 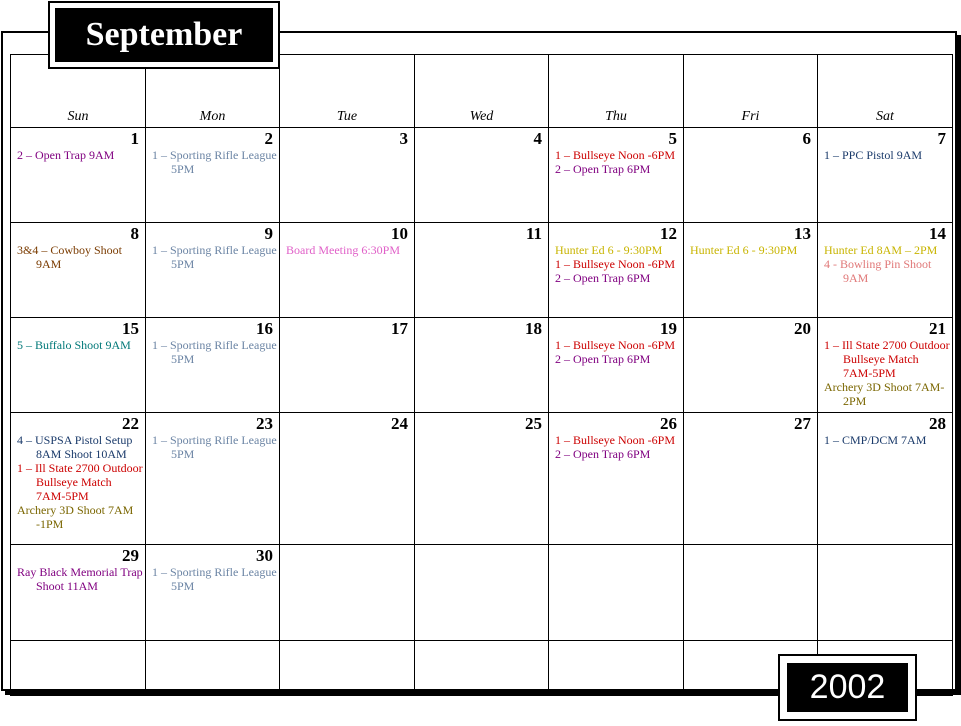 I want to click on day-cell: 27, so click(x=751, y=479).